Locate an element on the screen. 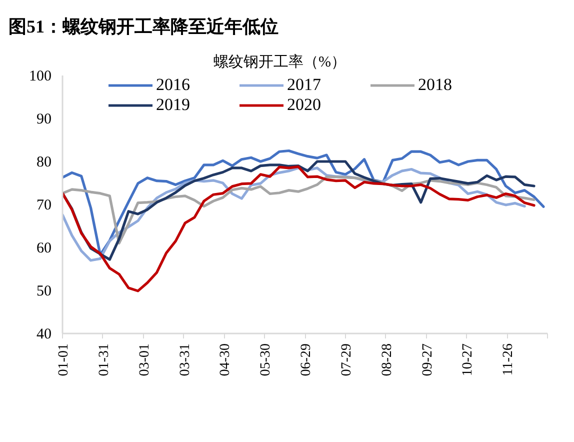 The height and width of the screenshot is (442, 574). y-tick-label: 60 is located at coordinates (44, 248).